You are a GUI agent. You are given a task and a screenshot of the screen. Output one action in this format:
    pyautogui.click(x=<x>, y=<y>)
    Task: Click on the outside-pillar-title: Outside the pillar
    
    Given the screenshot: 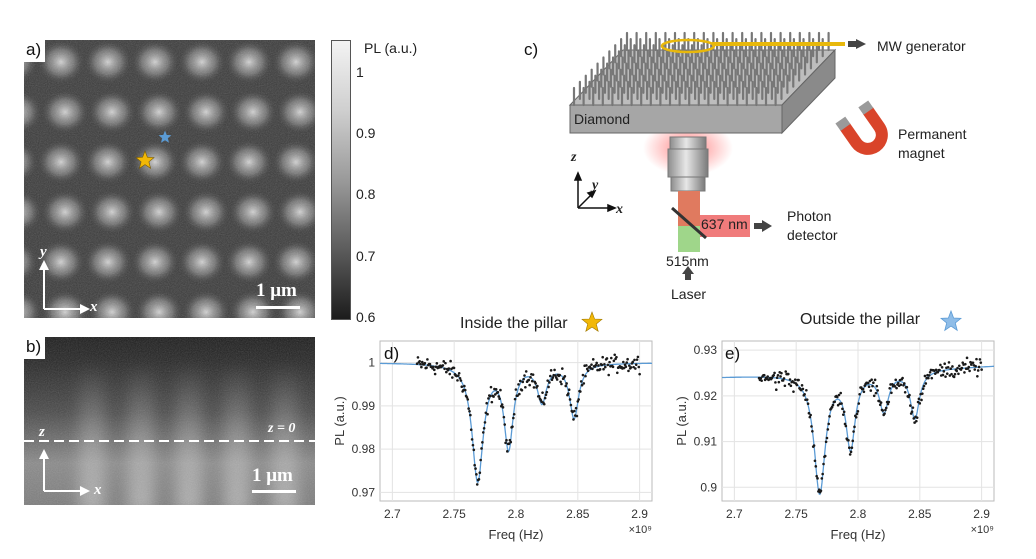 What is the action you would take?
    pyautogui.click(x=860, y=319)
    